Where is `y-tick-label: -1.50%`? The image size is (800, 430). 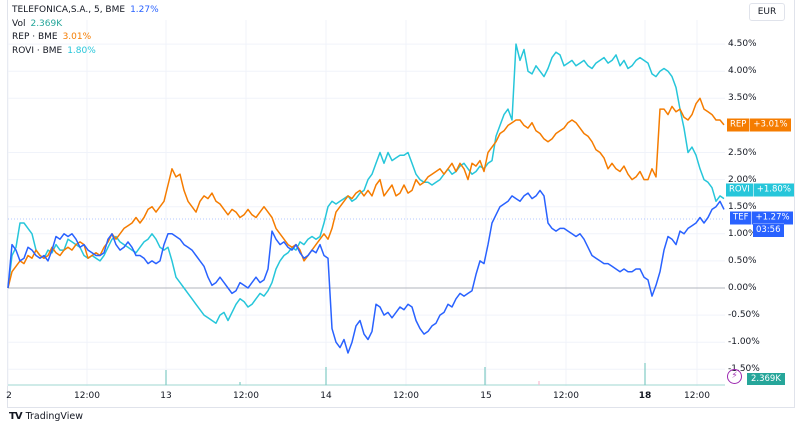 y-tick-label: -1.50% is located at coordinates (744, 369).